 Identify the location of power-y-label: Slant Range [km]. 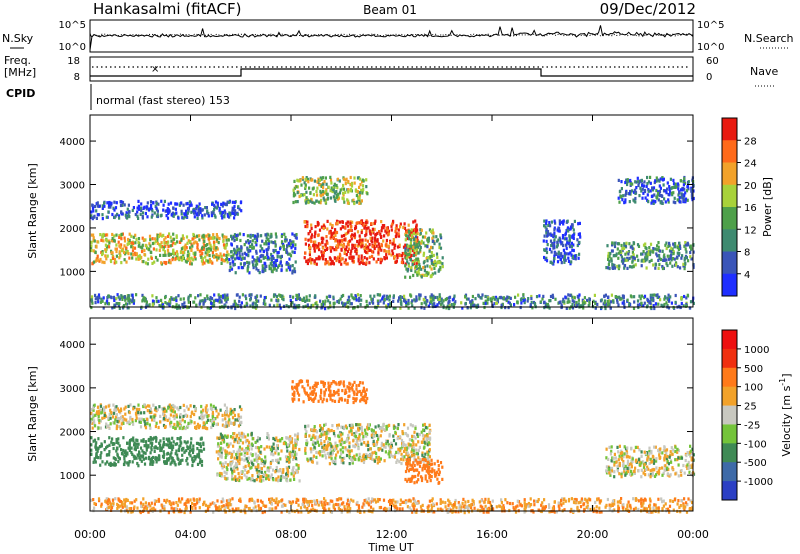
(32, 211).